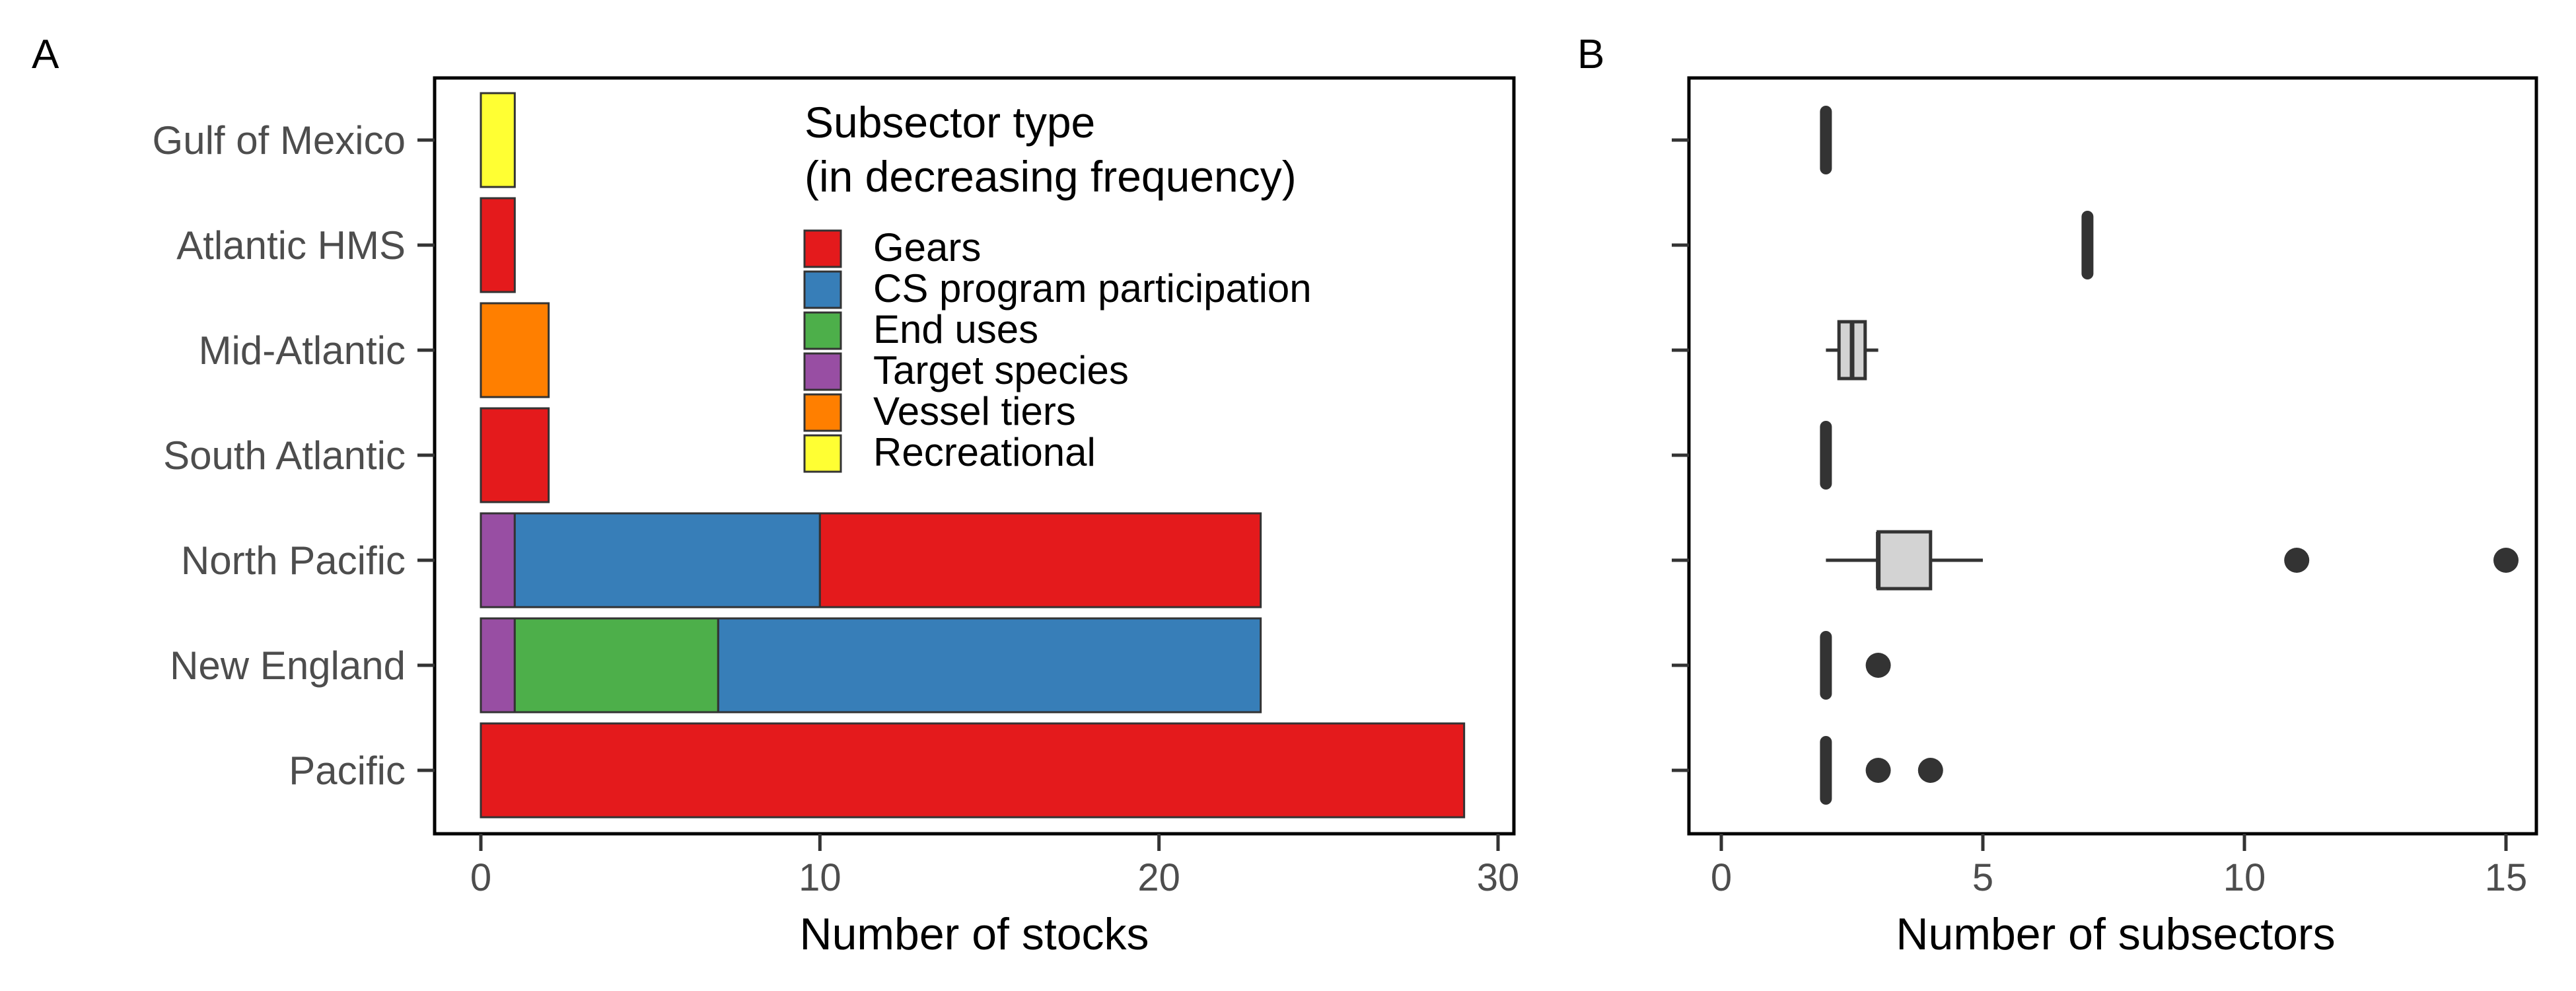  What do you see at coordinates (1040, 560) in the screenshot?
I see `bar-north-pacific-gears` at bounding box center [1040, 560].